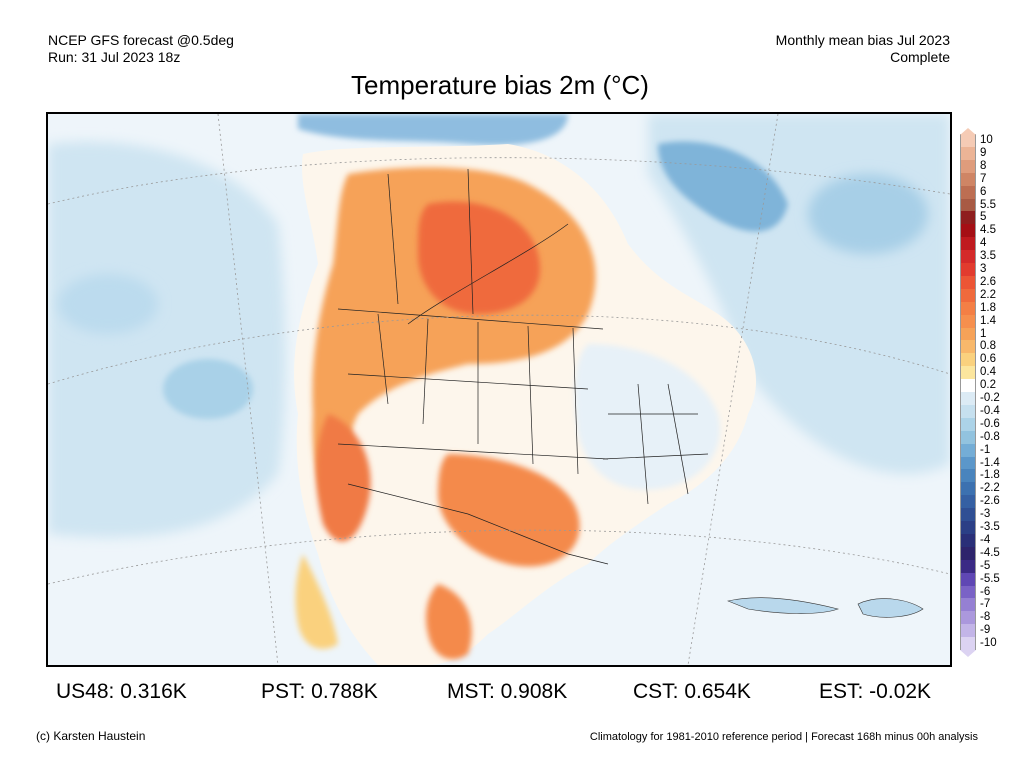 This screenshot has width=1024, height=768. Describe the element at coordinates (983, 333) in the screenshot. I see `legend-label: 1` at that location.